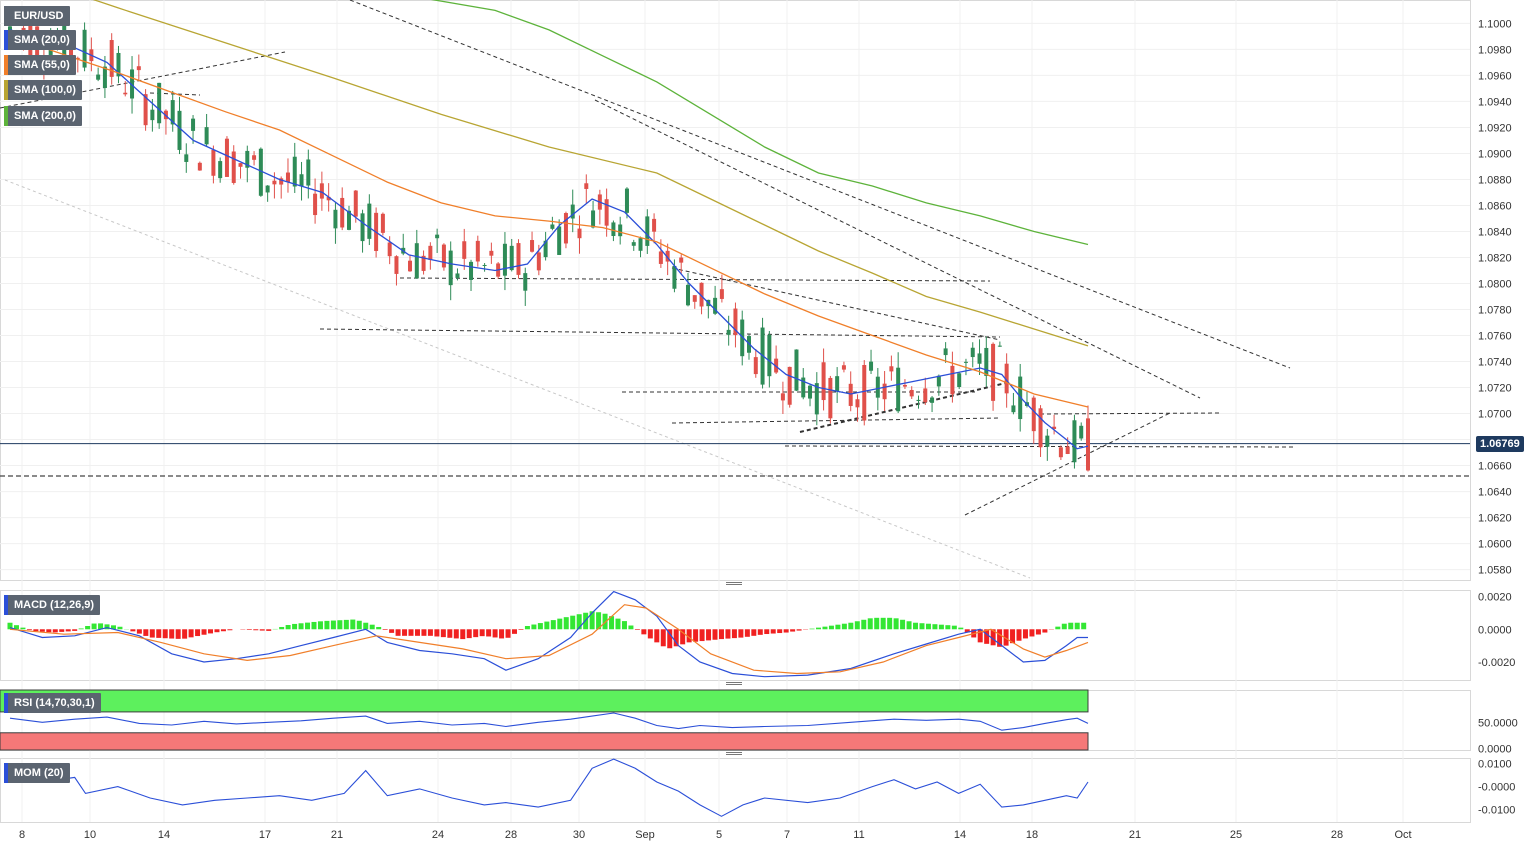 This screenshot has width=1536, height=846. What do you see at coordinates (6, 65) in the screenshot?
I see `sma55-swatch` at bounding box center [6, 65].